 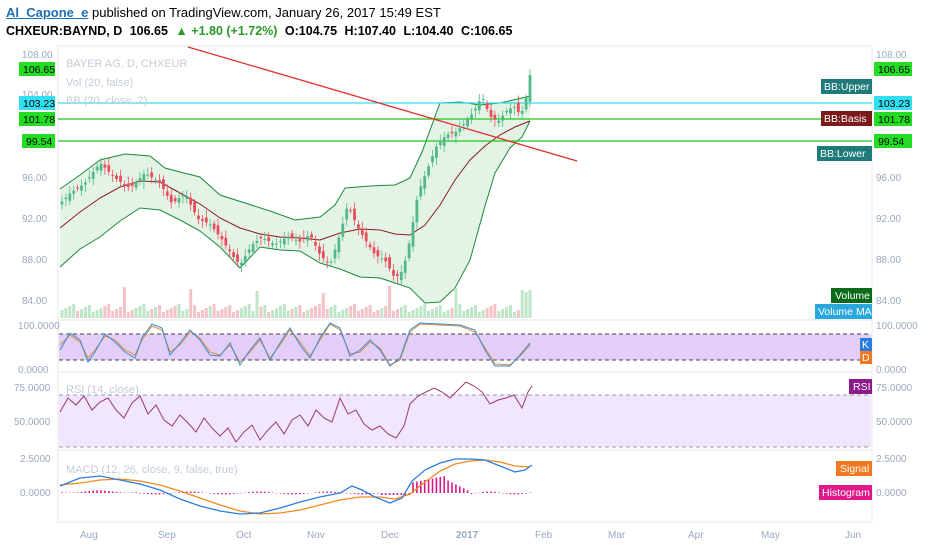 I want to click on trend-line, so click(x=382, y=104).